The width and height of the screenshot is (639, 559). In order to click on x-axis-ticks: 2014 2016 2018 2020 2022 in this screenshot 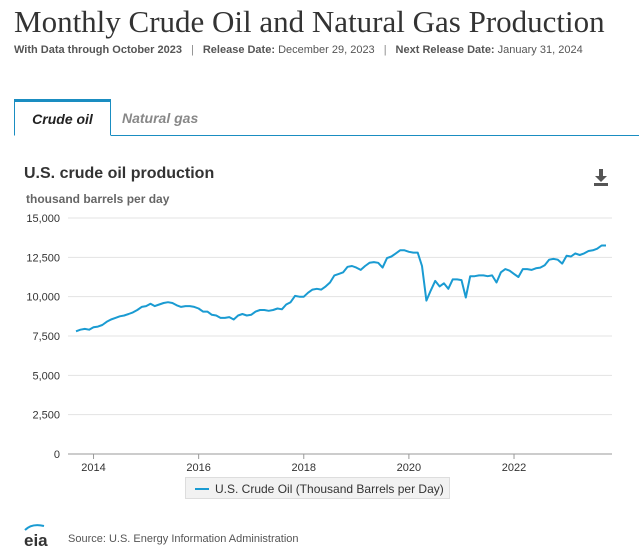, I will do `click(303, 464)`.